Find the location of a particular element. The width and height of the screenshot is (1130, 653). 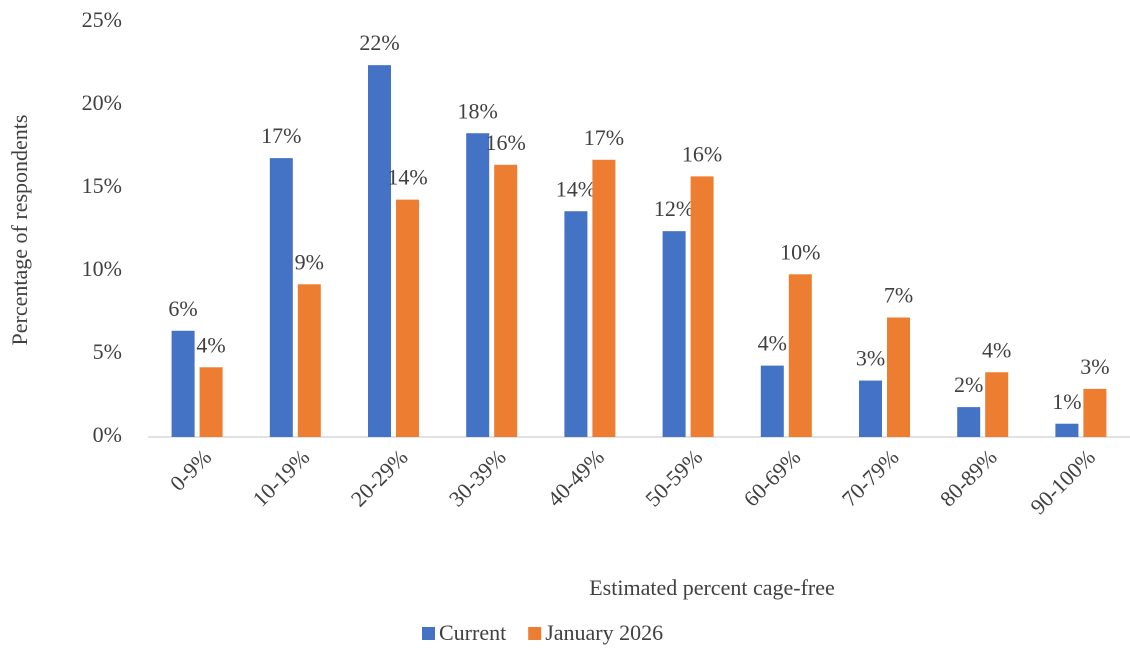

legend-label: January 2026 is located at coordinates (604, 632).